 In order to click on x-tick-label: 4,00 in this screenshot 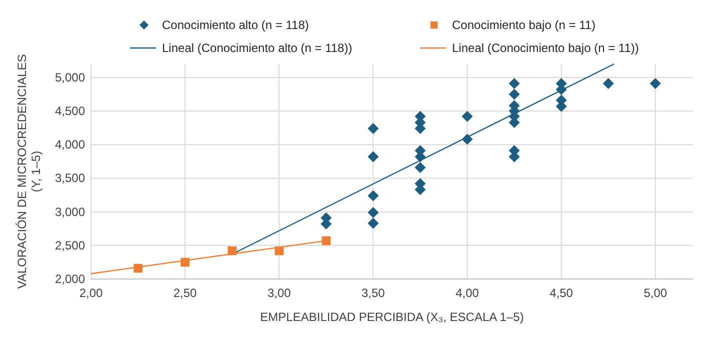, I will do `click(468, 293)`.